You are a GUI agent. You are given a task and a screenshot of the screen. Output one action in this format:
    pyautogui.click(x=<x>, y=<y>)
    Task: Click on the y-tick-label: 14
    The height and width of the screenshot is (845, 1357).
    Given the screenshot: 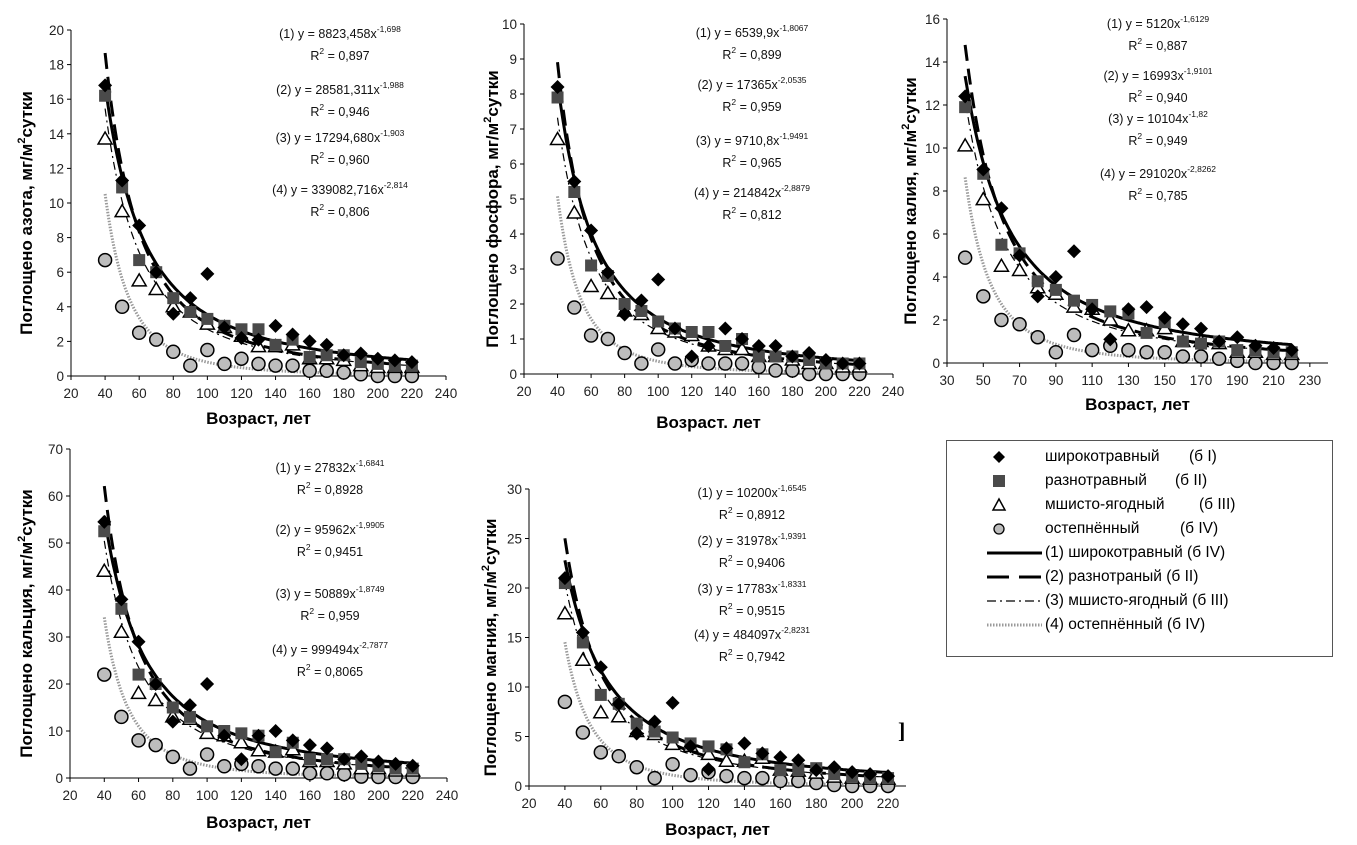 What is the action you would take?
    pyautogui.click(x=57, y=134)
    